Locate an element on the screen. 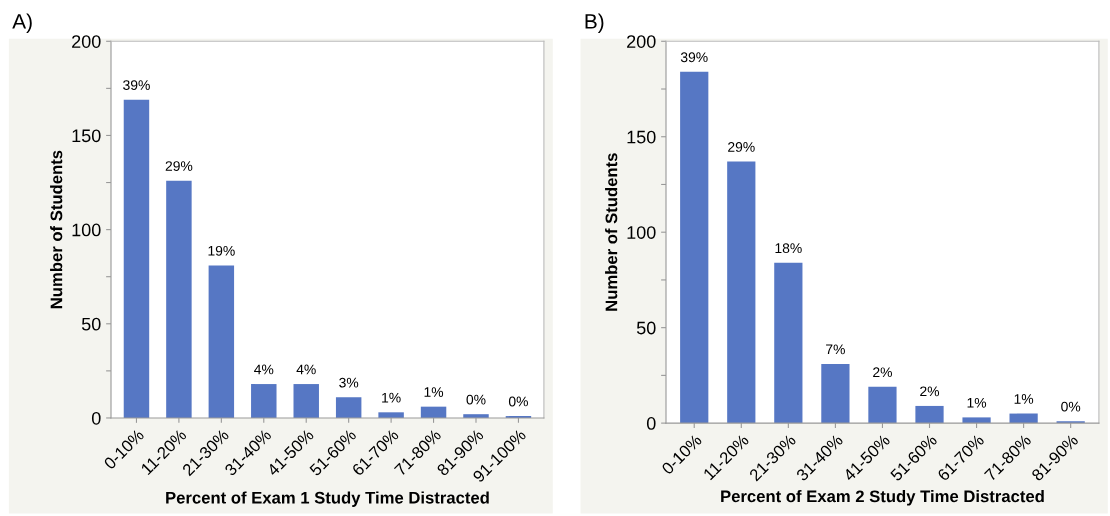 This screenshot has height=516, width=1110. annotation: 7% is located at coordinates (835, 349).